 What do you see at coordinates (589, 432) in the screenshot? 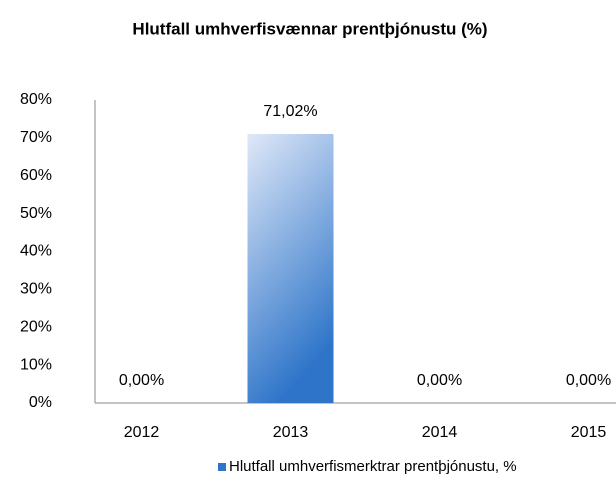
I see `x-tick-label: 2015` at bounding box center [589, 432].